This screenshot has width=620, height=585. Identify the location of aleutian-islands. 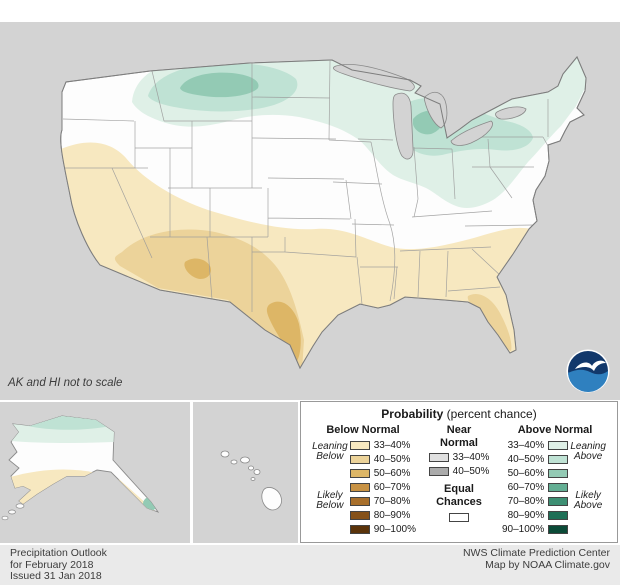
(13, 512).